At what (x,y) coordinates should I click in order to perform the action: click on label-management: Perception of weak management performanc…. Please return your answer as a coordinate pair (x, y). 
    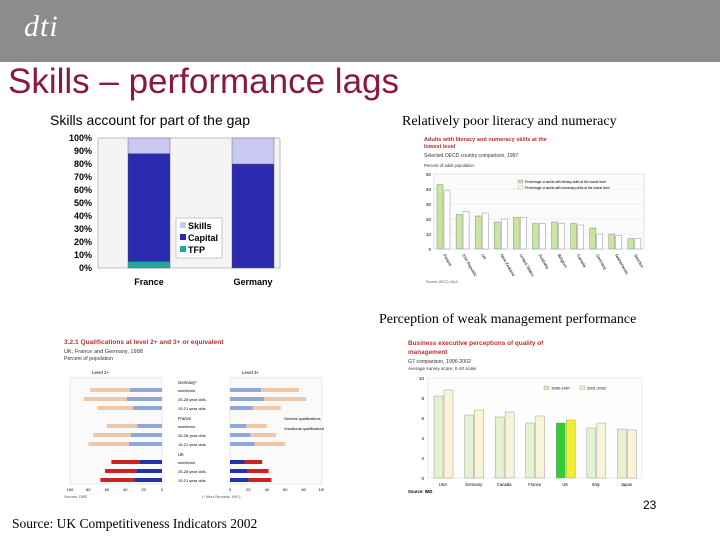
    Looking at the image, I should click on (508, 319).